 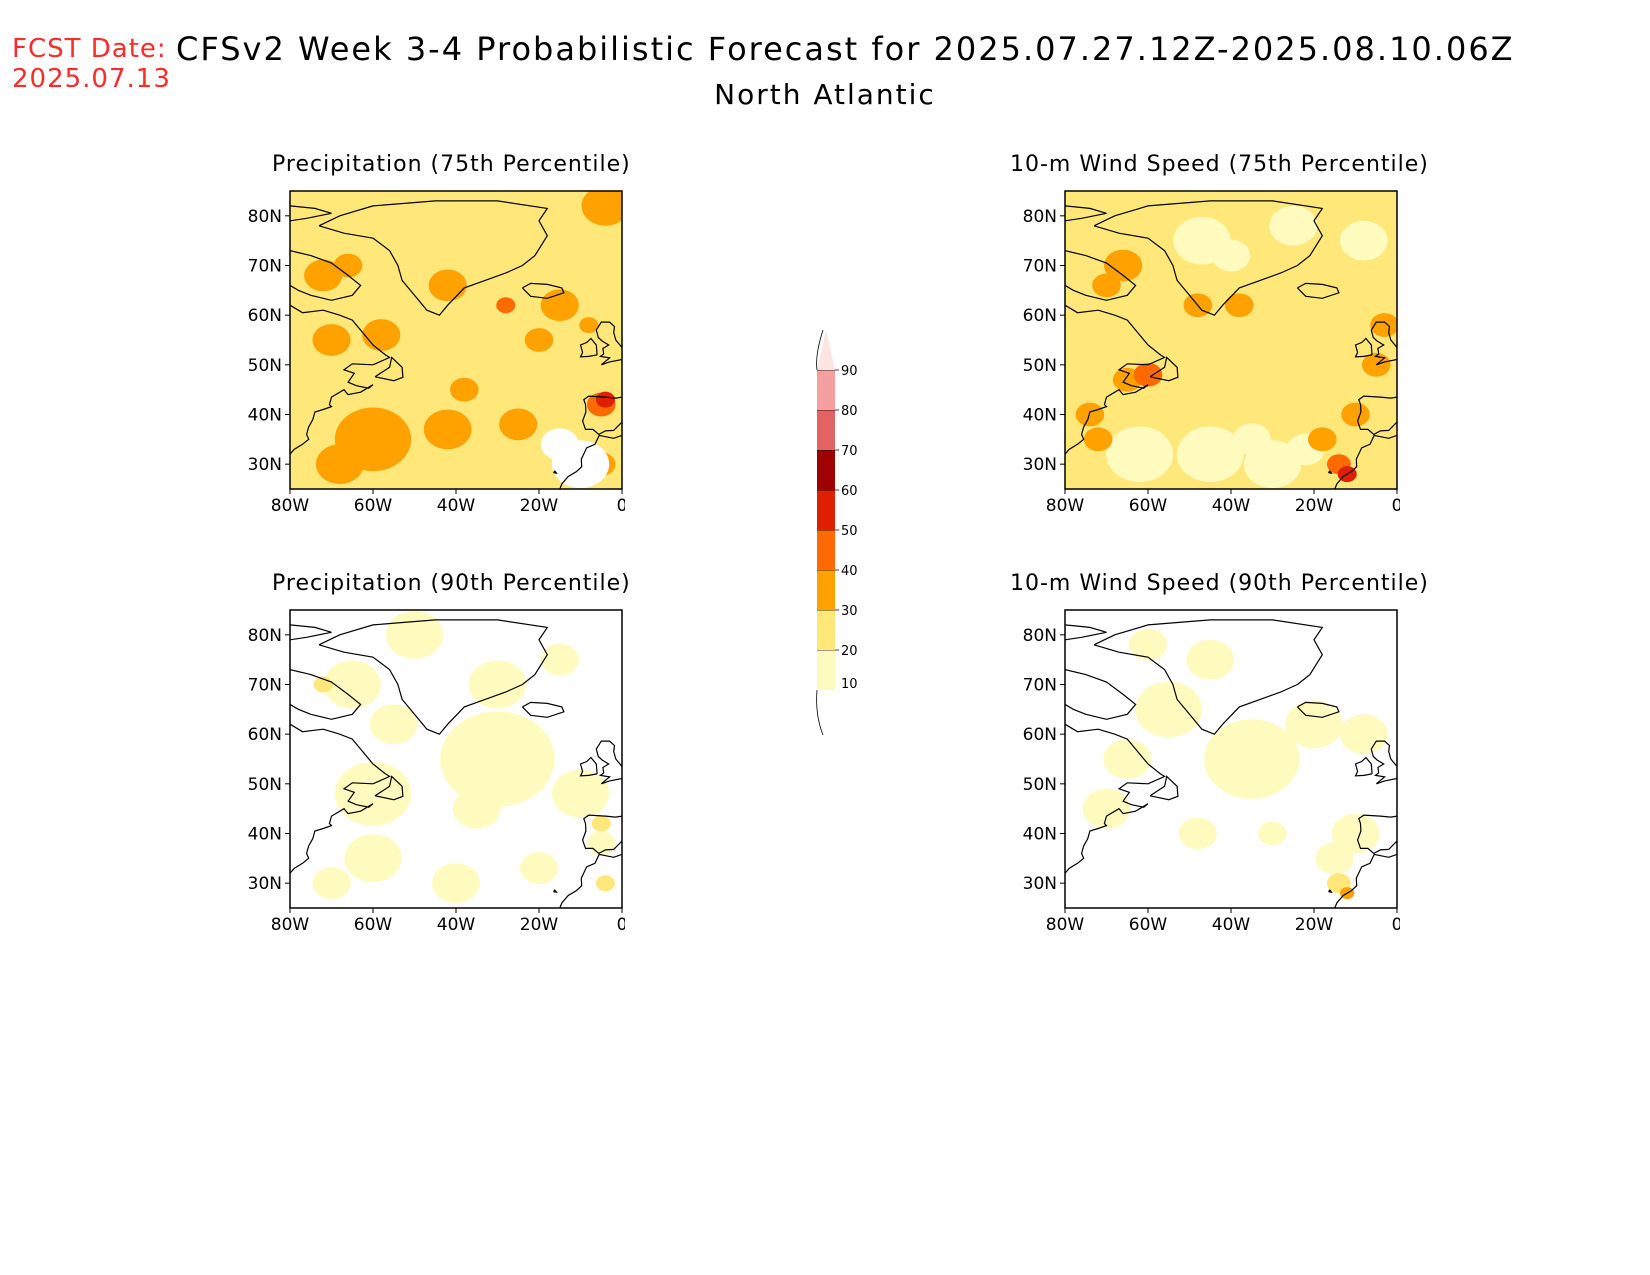 I want to click on coastline-canaries, so click(x=1330, y=472).